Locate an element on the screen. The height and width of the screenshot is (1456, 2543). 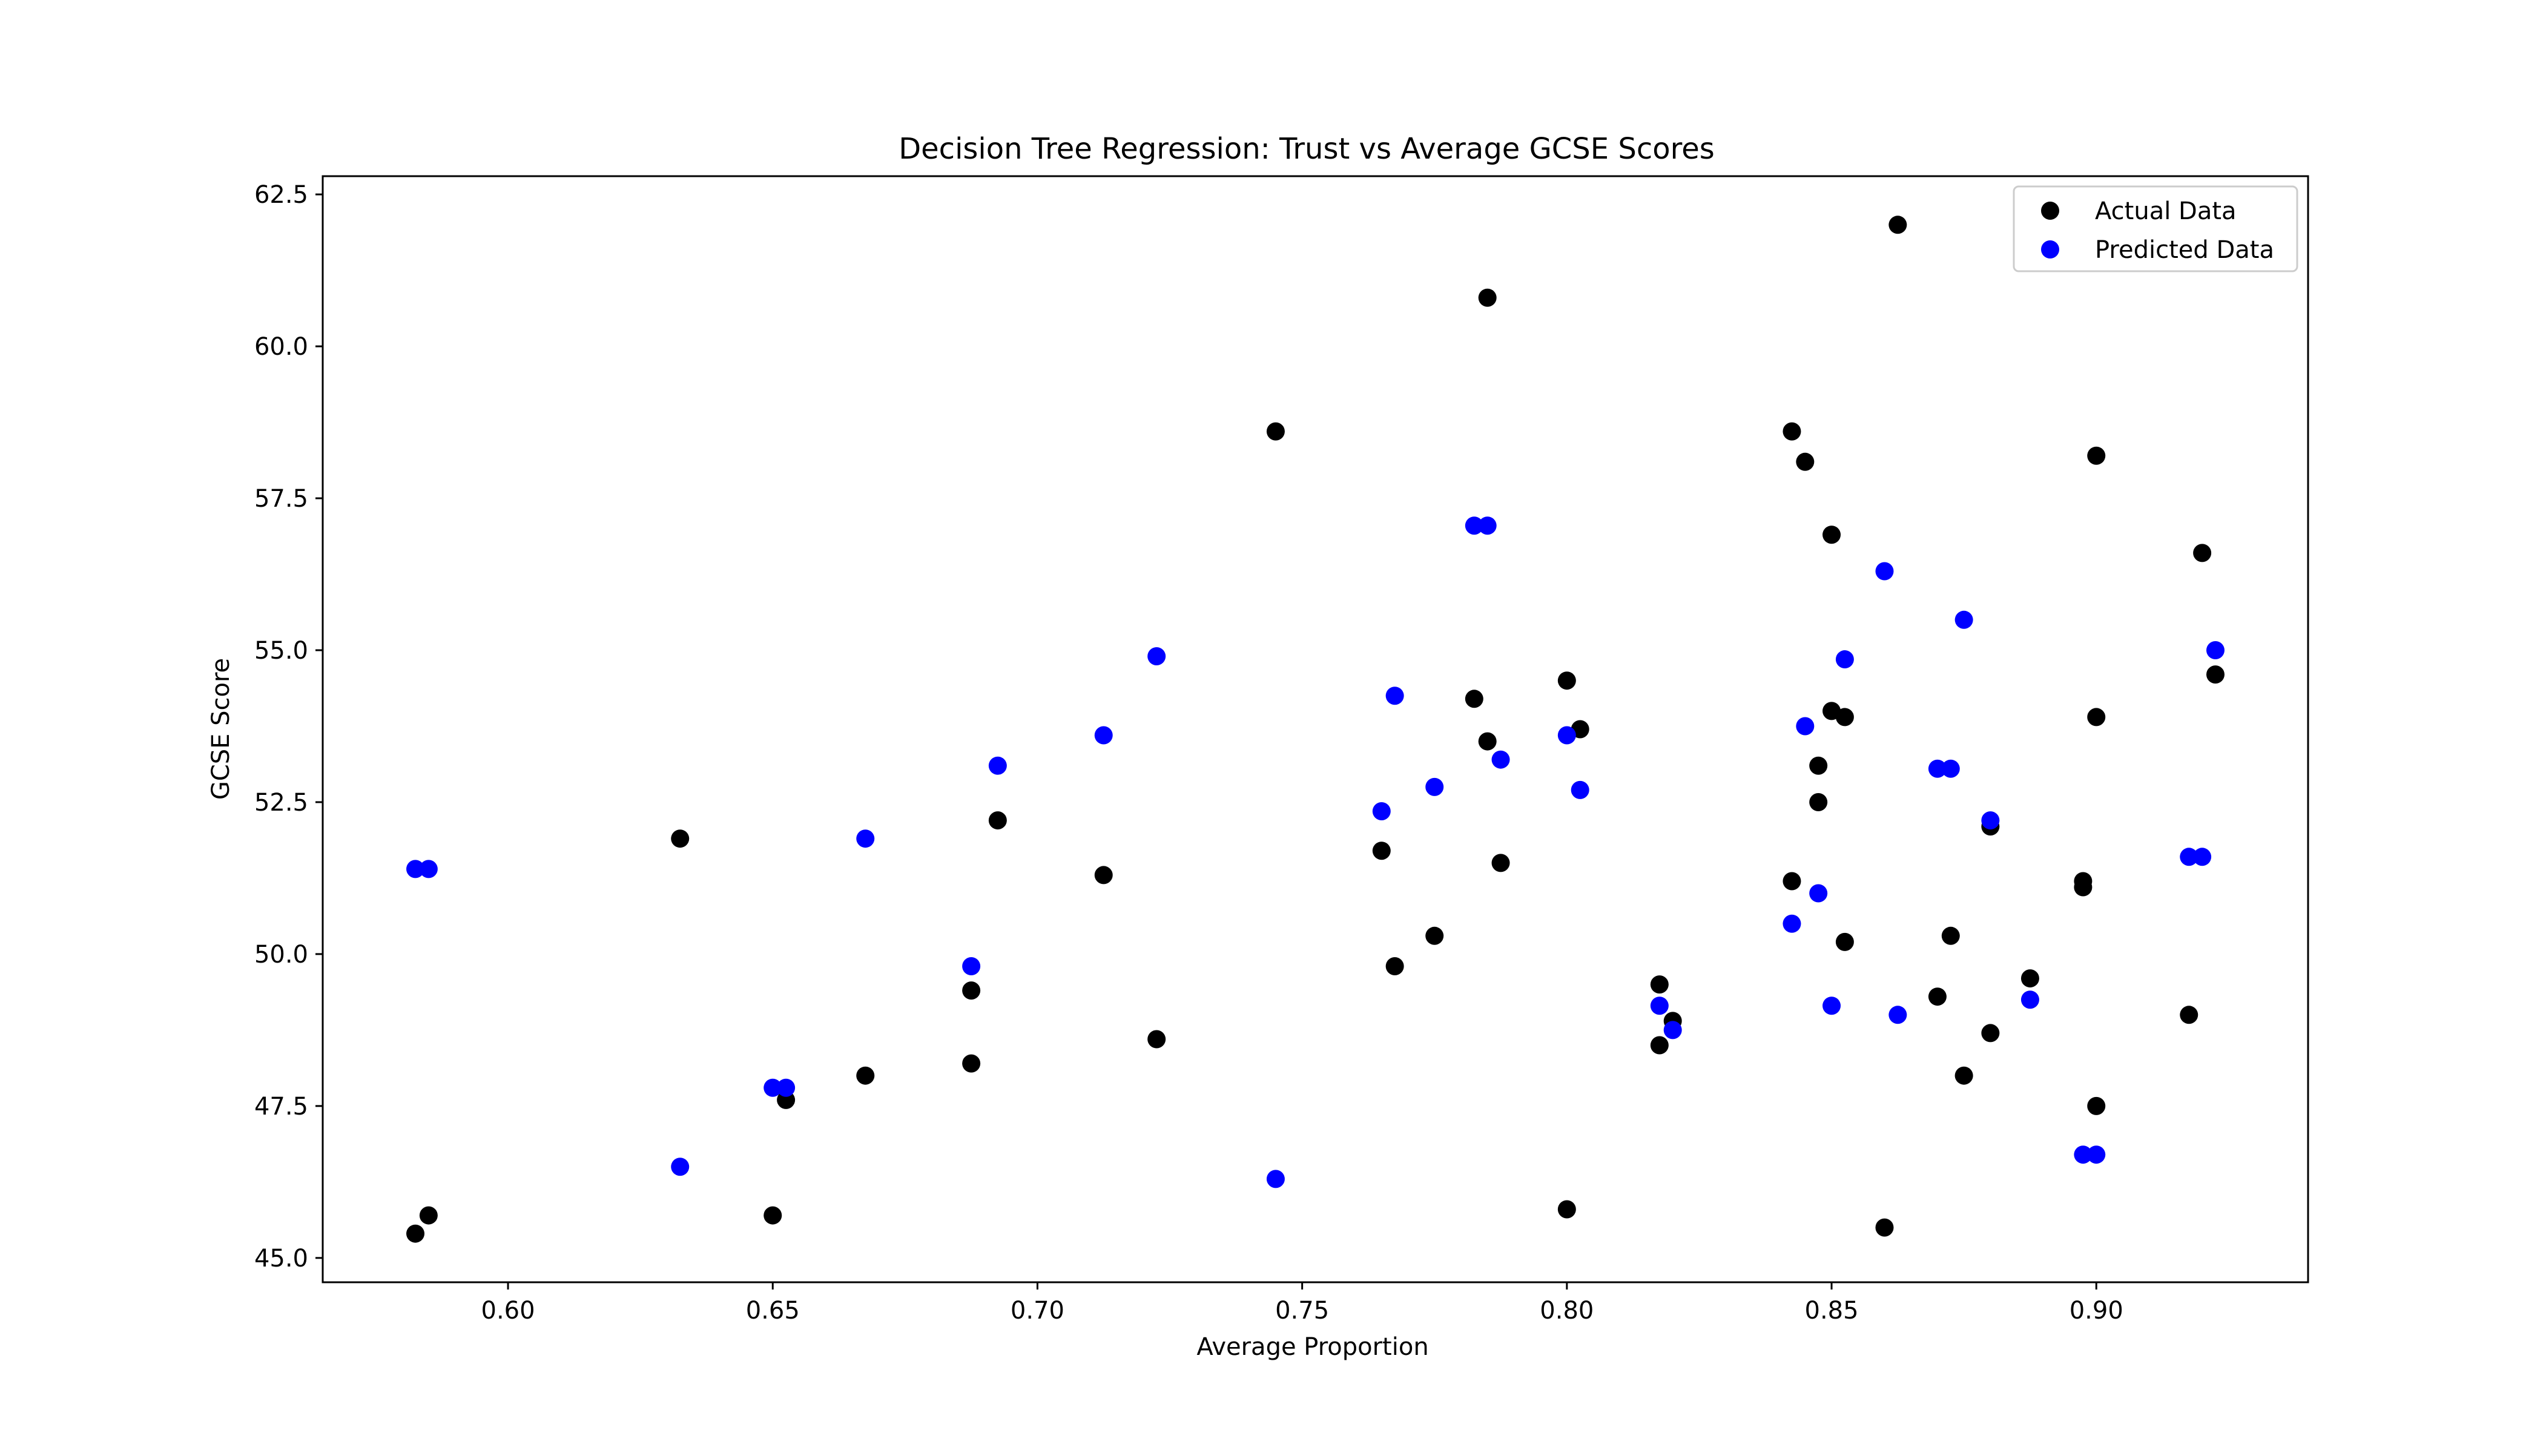
x-tick-label: 0.85 is located at coordinates (1832, 1311).